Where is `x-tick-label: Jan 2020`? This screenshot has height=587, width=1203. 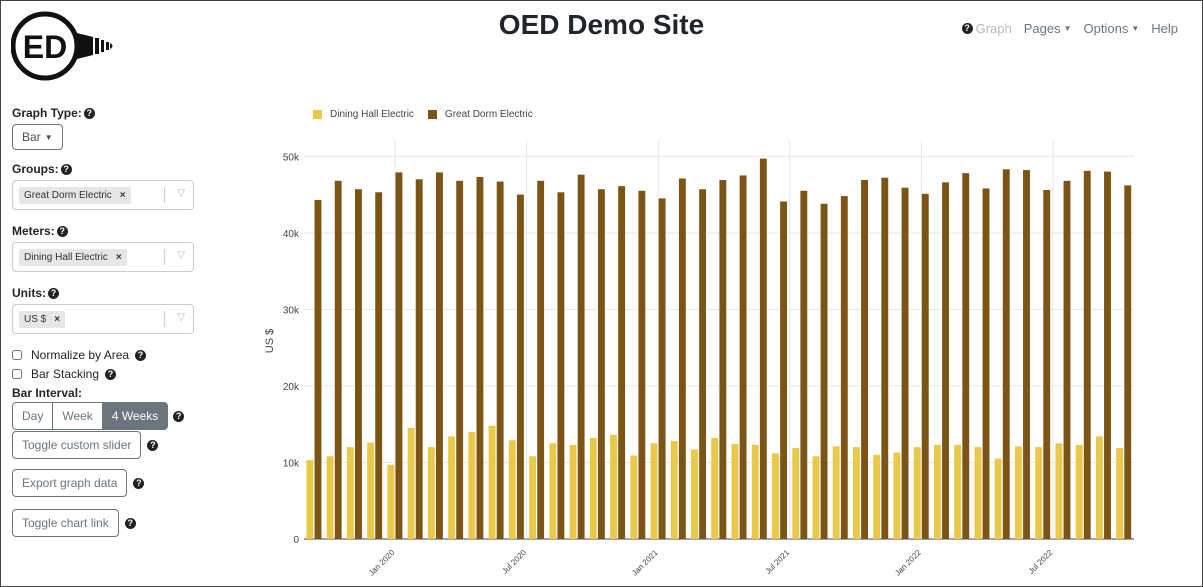 x-tick-label: Jan 2020 is located at coordinates (382, 563).